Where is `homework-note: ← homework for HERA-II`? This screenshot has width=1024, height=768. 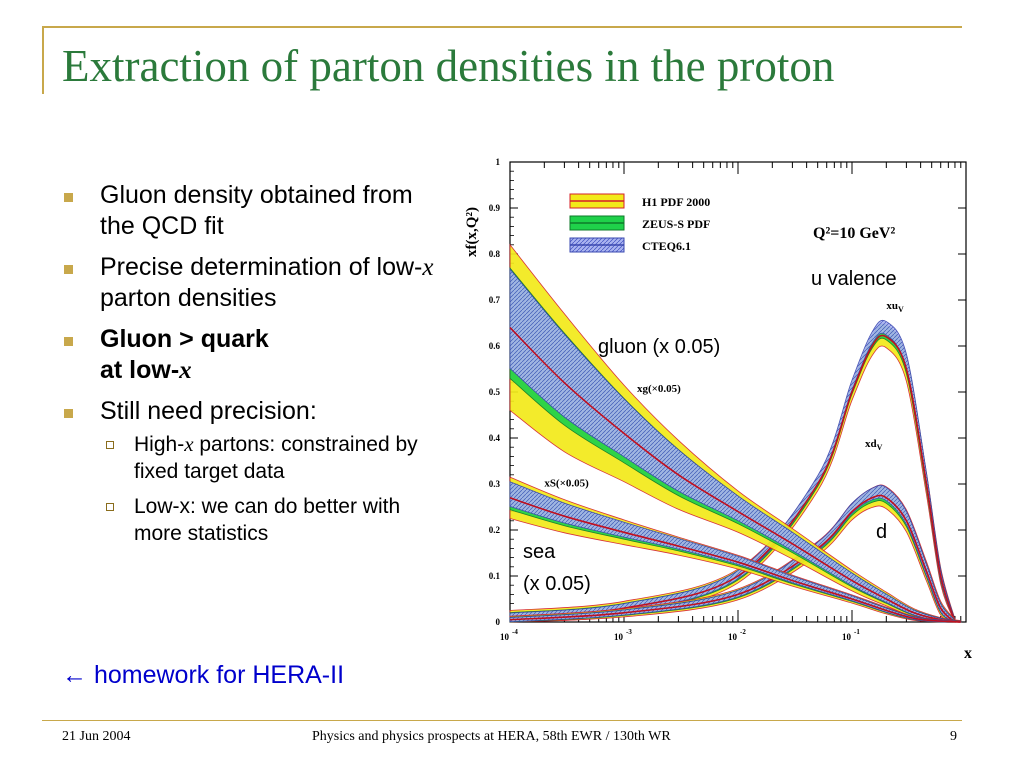 homework-note: ← homework for HERA-II is located at coordinates (203, 675).